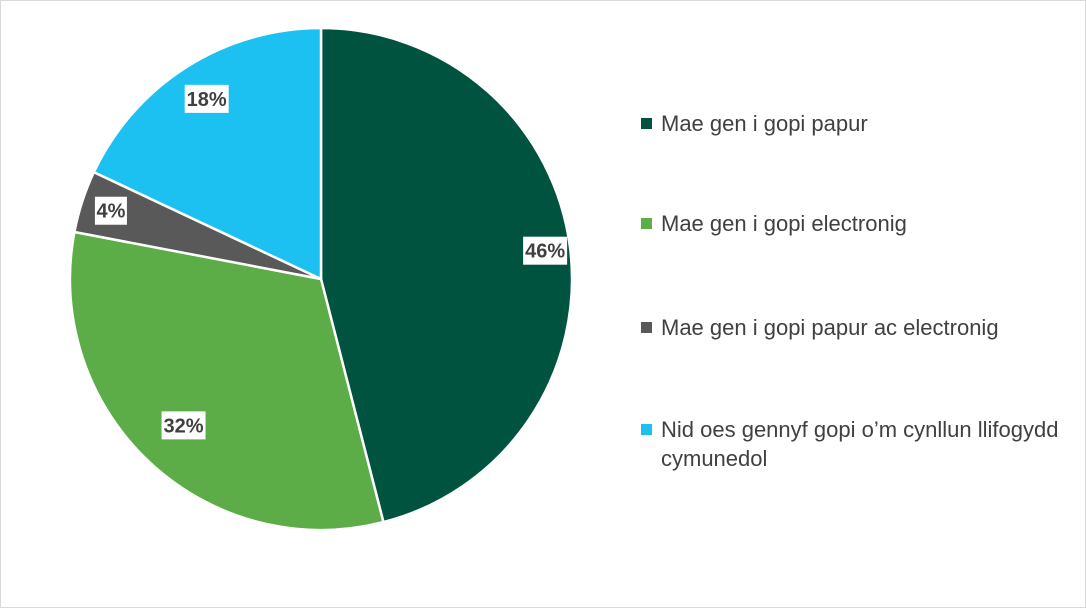  I want to click on legend-item-paper: Mae gen i gopi papur, so click(851, 123).